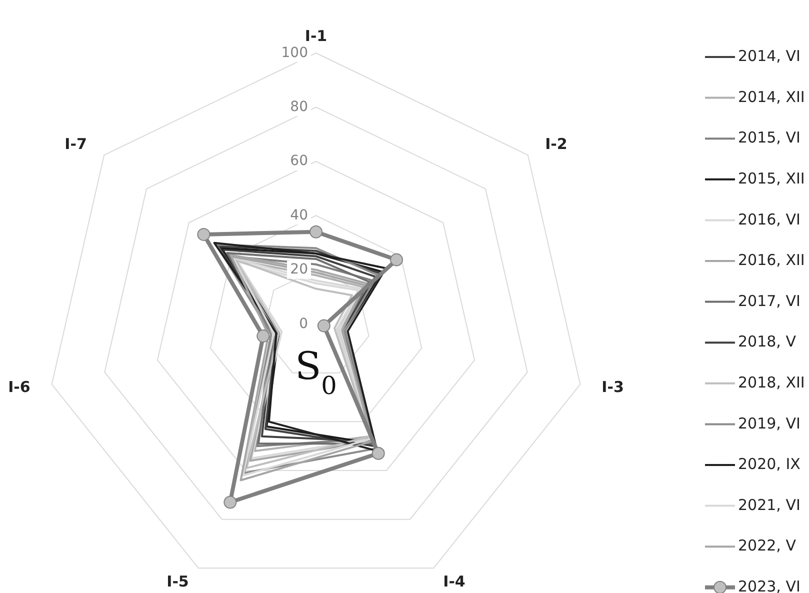 Image resolution: width=809 pixels, height=593 pixels. I want to click on legend-label: 2015, VI, so click(769, 137).